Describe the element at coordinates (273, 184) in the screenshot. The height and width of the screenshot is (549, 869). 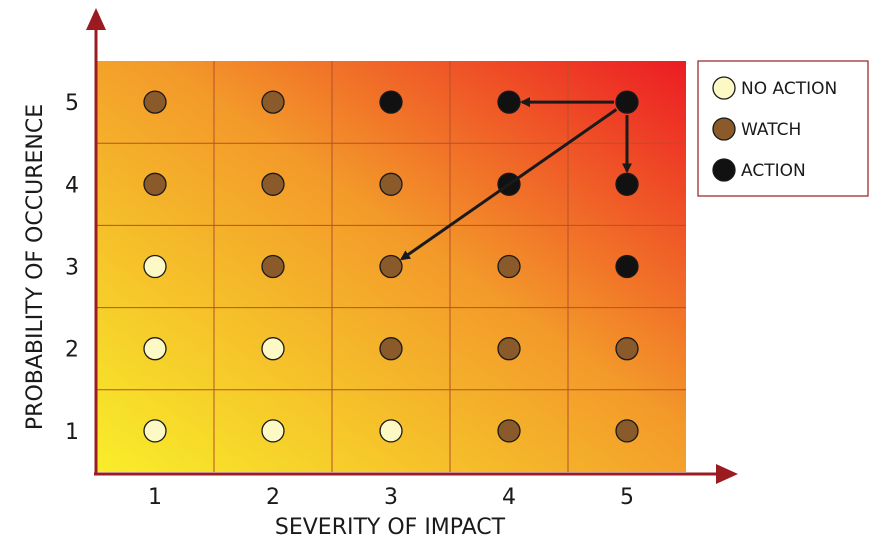
I see `dot-watch-s2-p4` at that location.